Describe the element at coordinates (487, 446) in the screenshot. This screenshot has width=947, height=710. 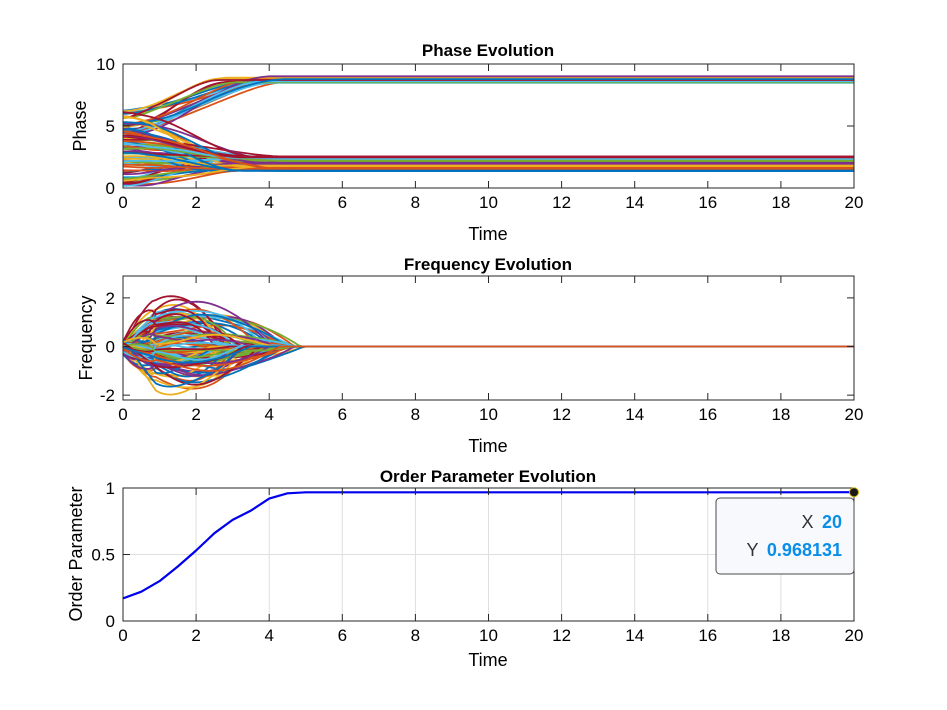
I see `frequency-xlabel: Time` at that location.